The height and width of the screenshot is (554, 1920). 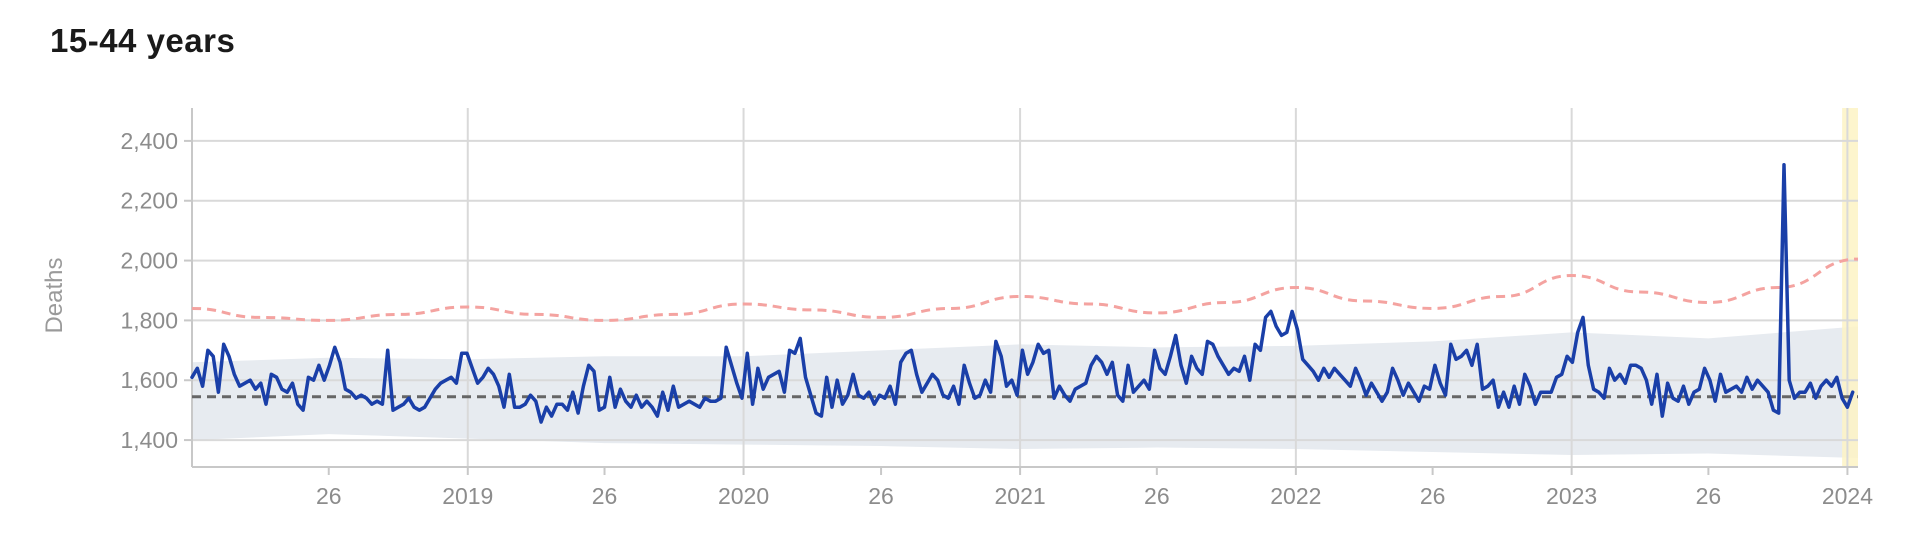 What do you see at coordinates (1847, 496) in the screenshot?
I see `x-tick-label: 2024` at bounding box center [1847, 496].